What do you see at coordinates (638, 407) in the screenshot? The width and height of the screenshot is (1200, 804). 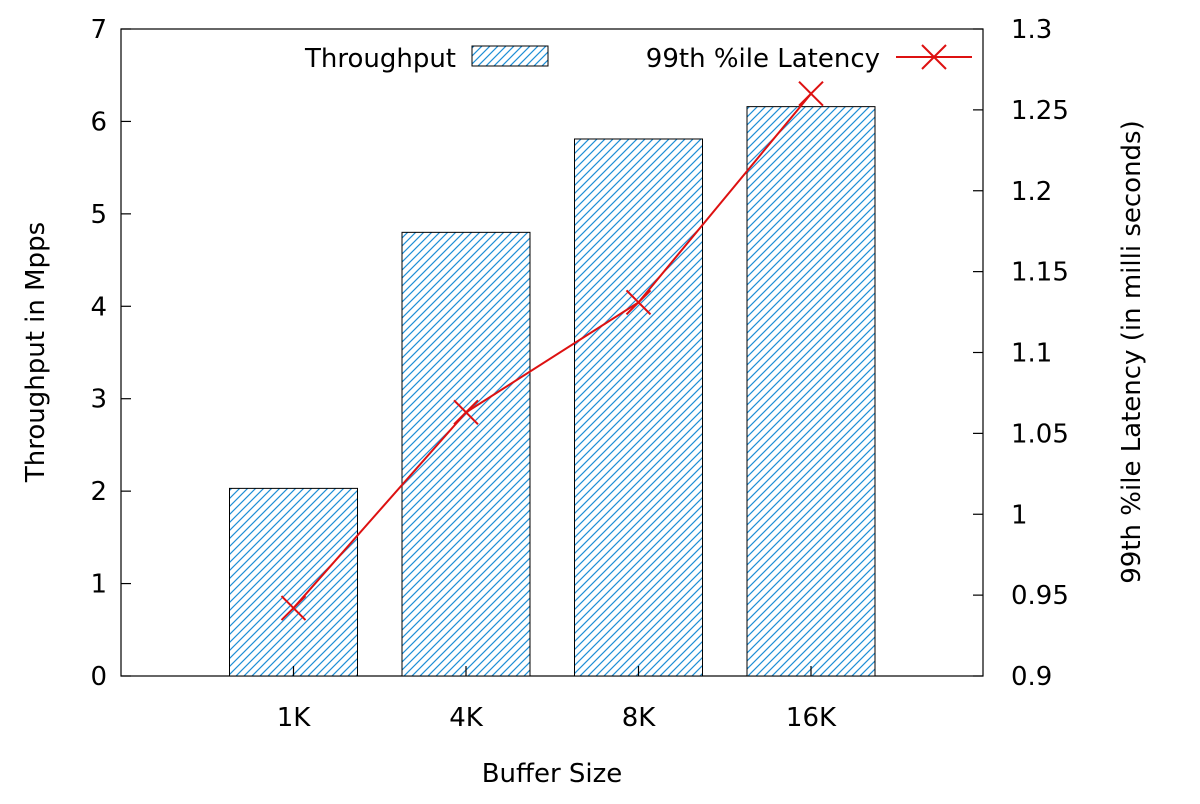 I see `throughput-bar-8K` at bounding box center [638, 407].